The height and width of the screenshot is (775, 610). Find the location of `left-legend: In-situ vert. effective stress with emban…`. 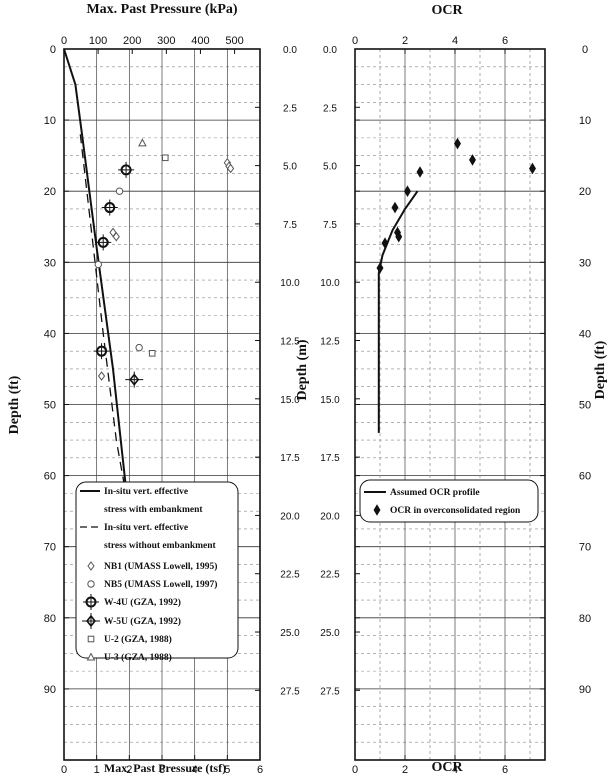

left-legend: In-situ vert. effective stress with emban… is located at coordinates (157, 572).